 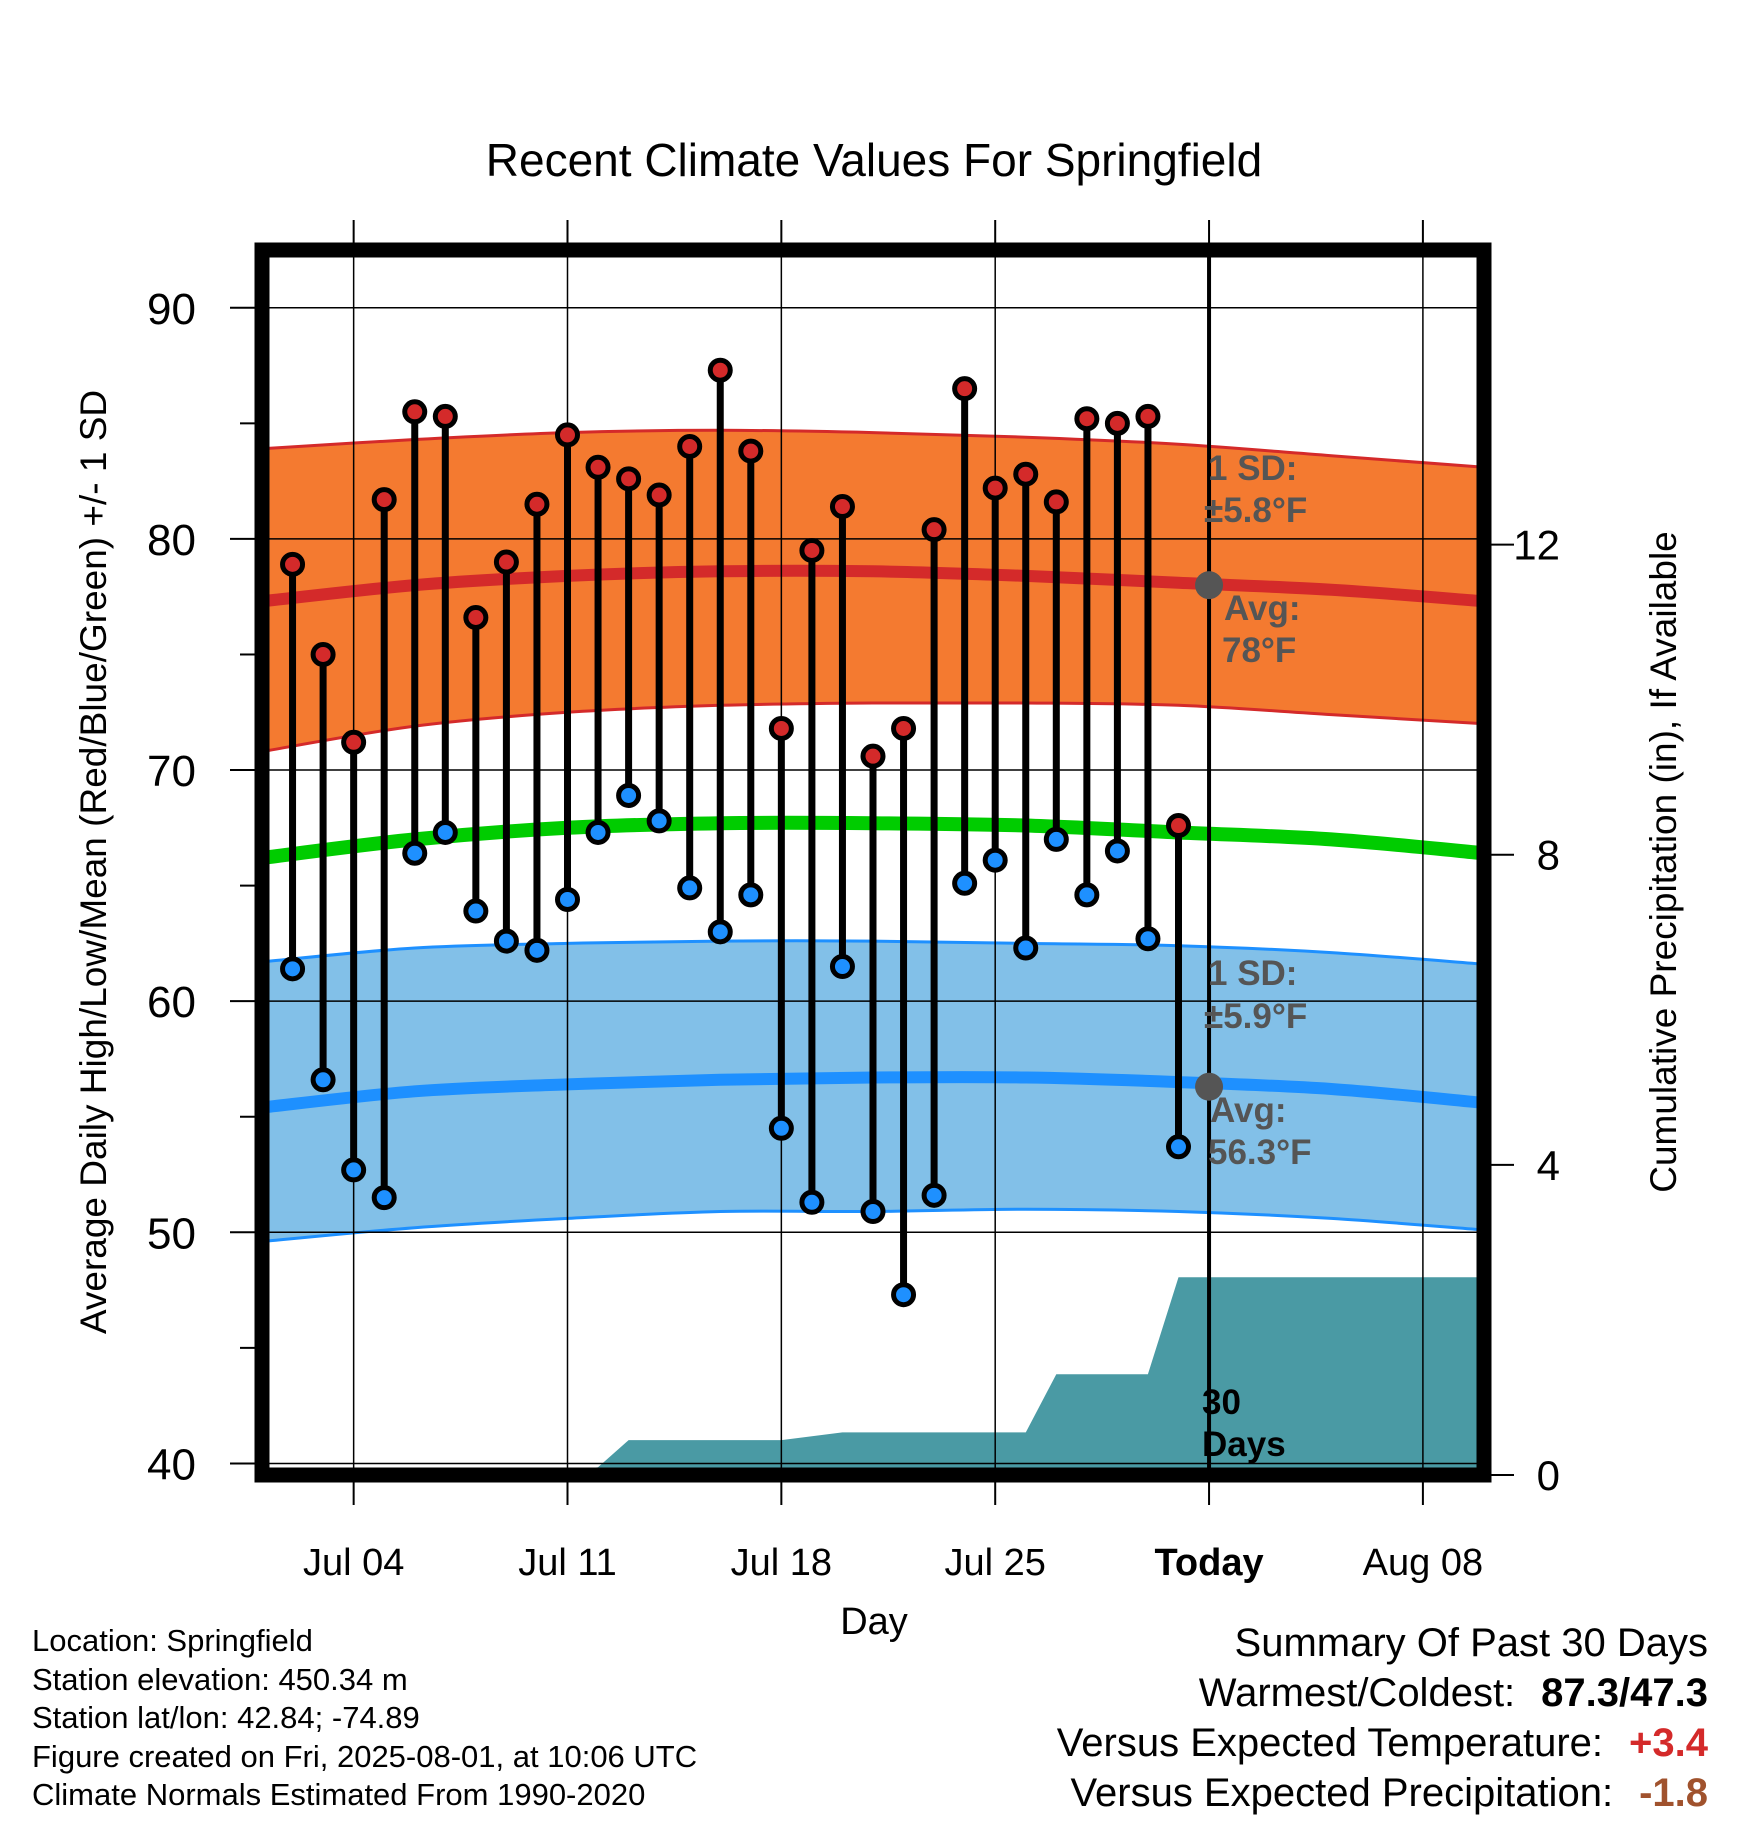 What do you see at coordinates (171, 540) in the screenshot?
I see `y-tick-label: 80` at bounding box center [171, 540].